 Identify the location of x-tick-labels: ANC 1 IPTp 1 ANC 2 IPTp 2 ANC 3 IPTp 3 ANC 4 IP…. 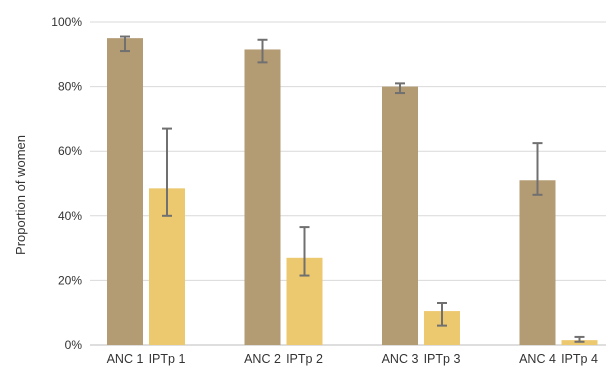
(352, 359).